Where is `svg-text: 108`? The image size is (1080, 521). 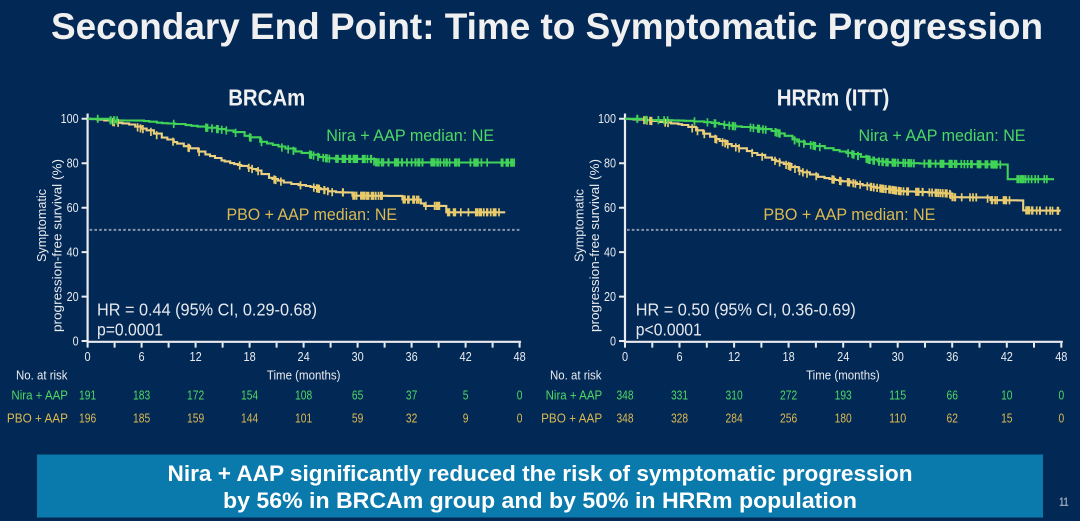
svg-text: 108 is located at coordinates (303, 394).